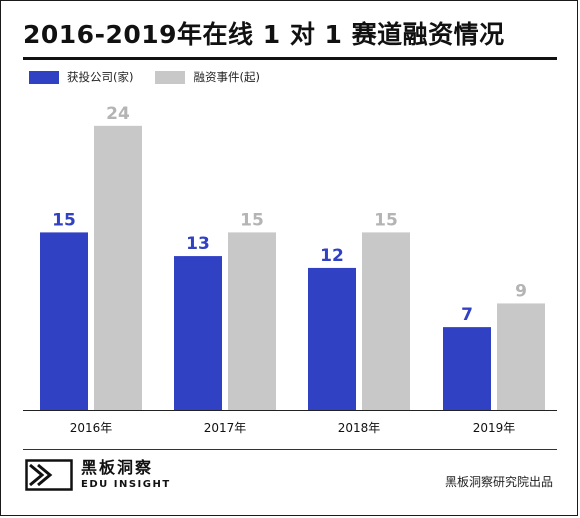 The height and width of the screenshot is (518, 580). I want to click on logo-english-text: EDU INSIGHT, so click(126, 484).